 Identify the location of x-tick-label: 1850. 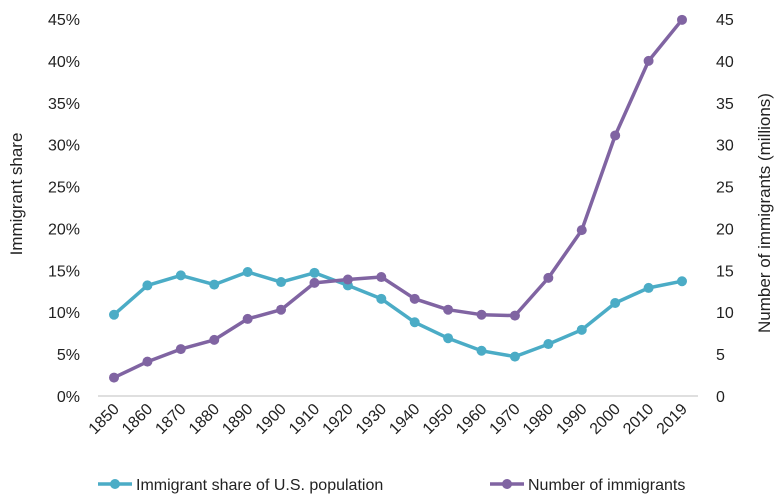
(104, 419).